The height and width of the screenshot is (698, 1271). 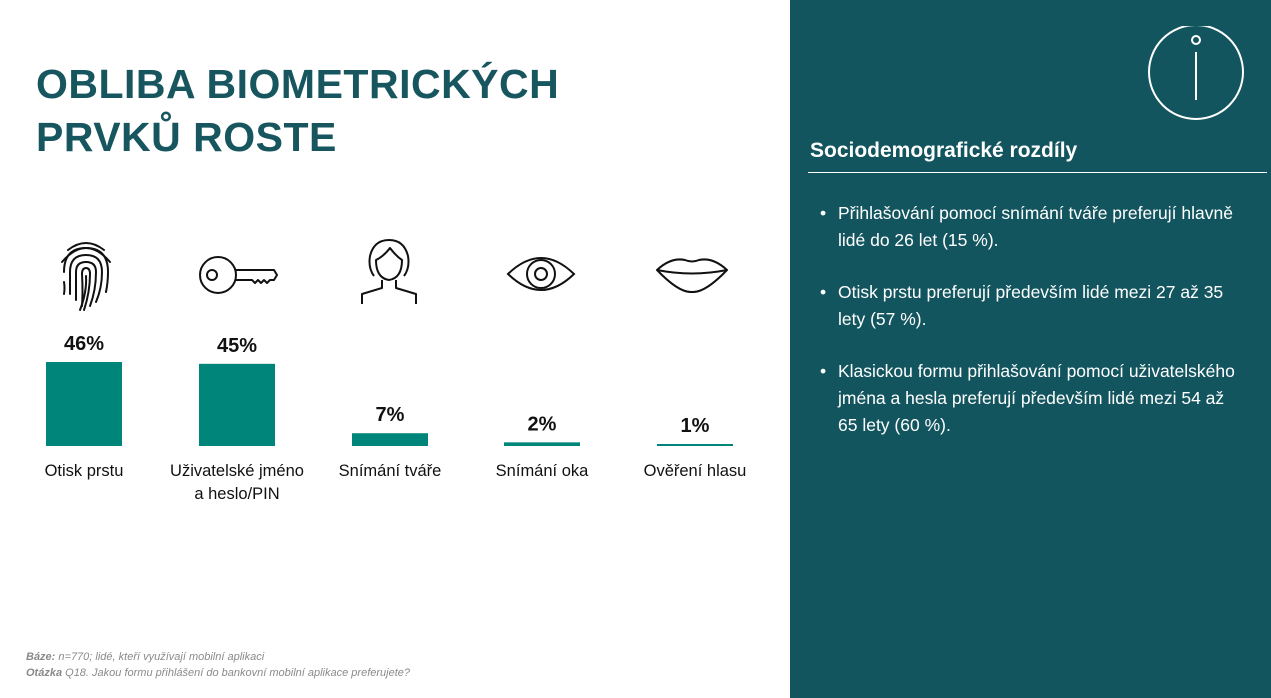 I want to click on eye-icon, so click(x=541, y=274).